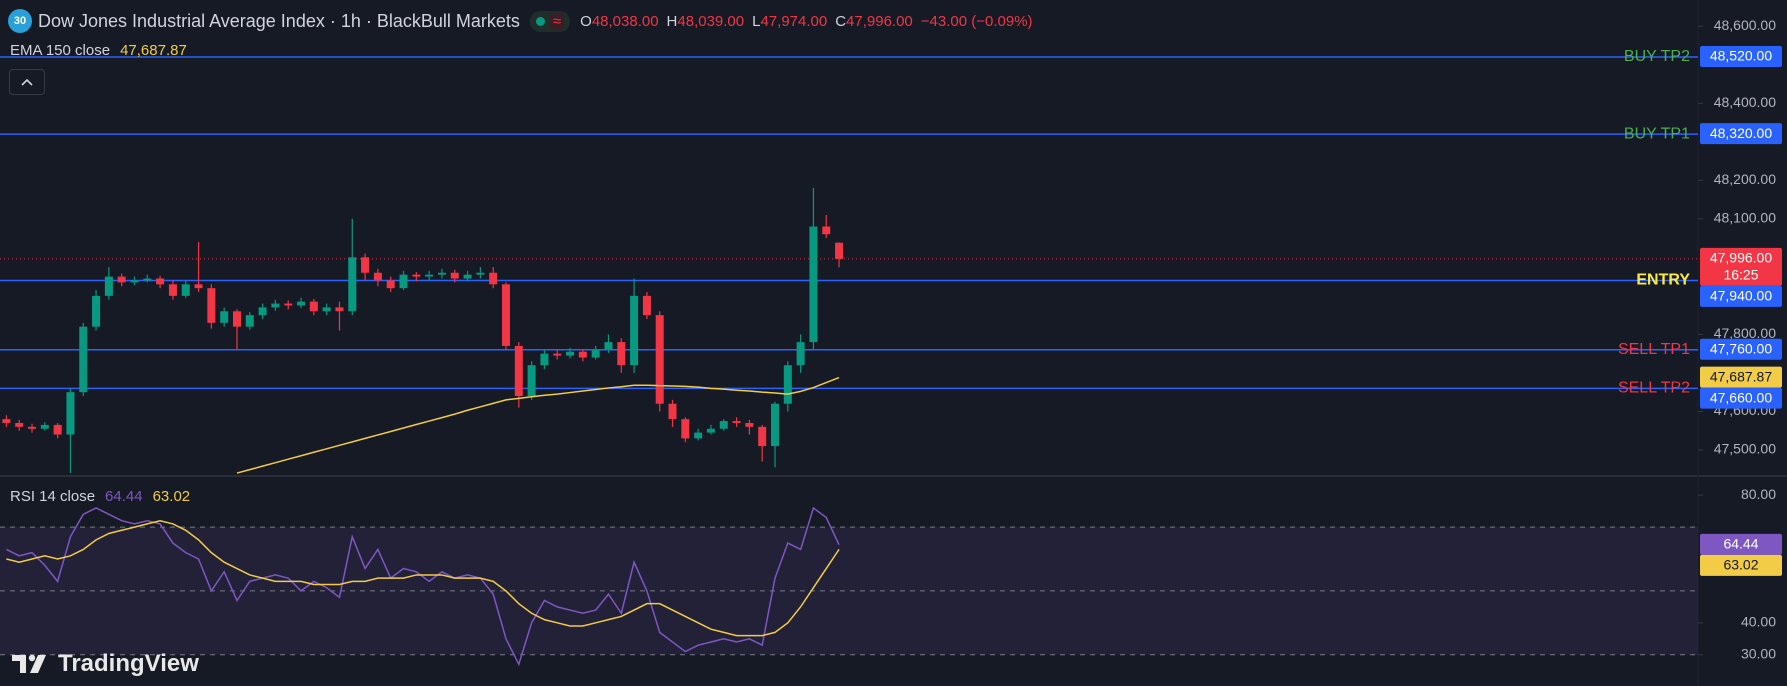  Describe the element at coordinates (711, 21) in the screenshot. I see `ohlc-value: 48,039.00` at that location.